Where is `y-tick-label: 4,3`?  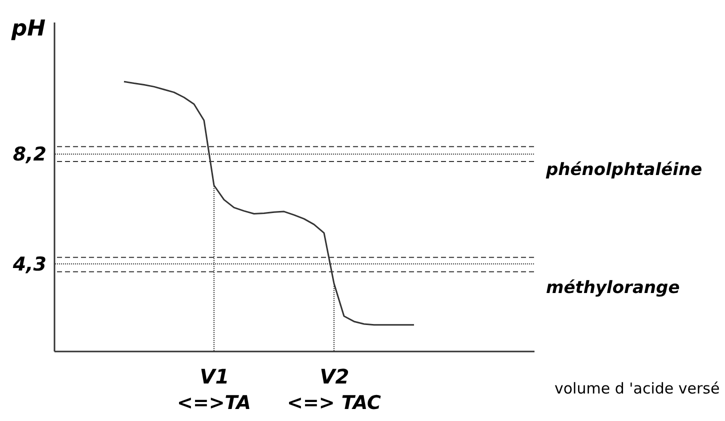
y-tick-label: 4,3 is located at coordinates (29, 264).